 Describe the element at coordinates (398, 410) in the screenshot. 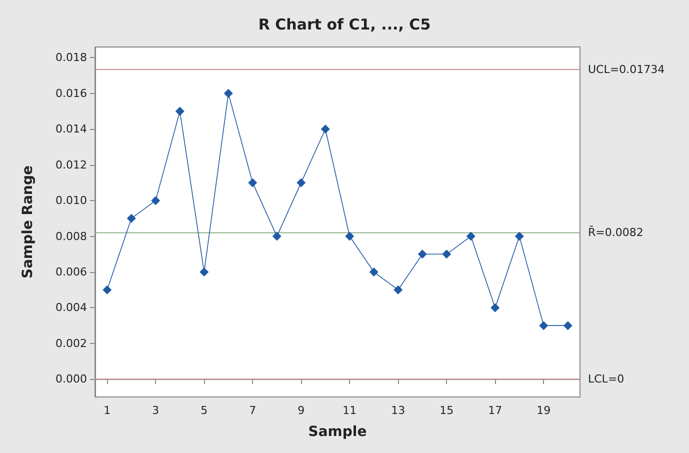

I see `x-tick-label: 13` at that location.